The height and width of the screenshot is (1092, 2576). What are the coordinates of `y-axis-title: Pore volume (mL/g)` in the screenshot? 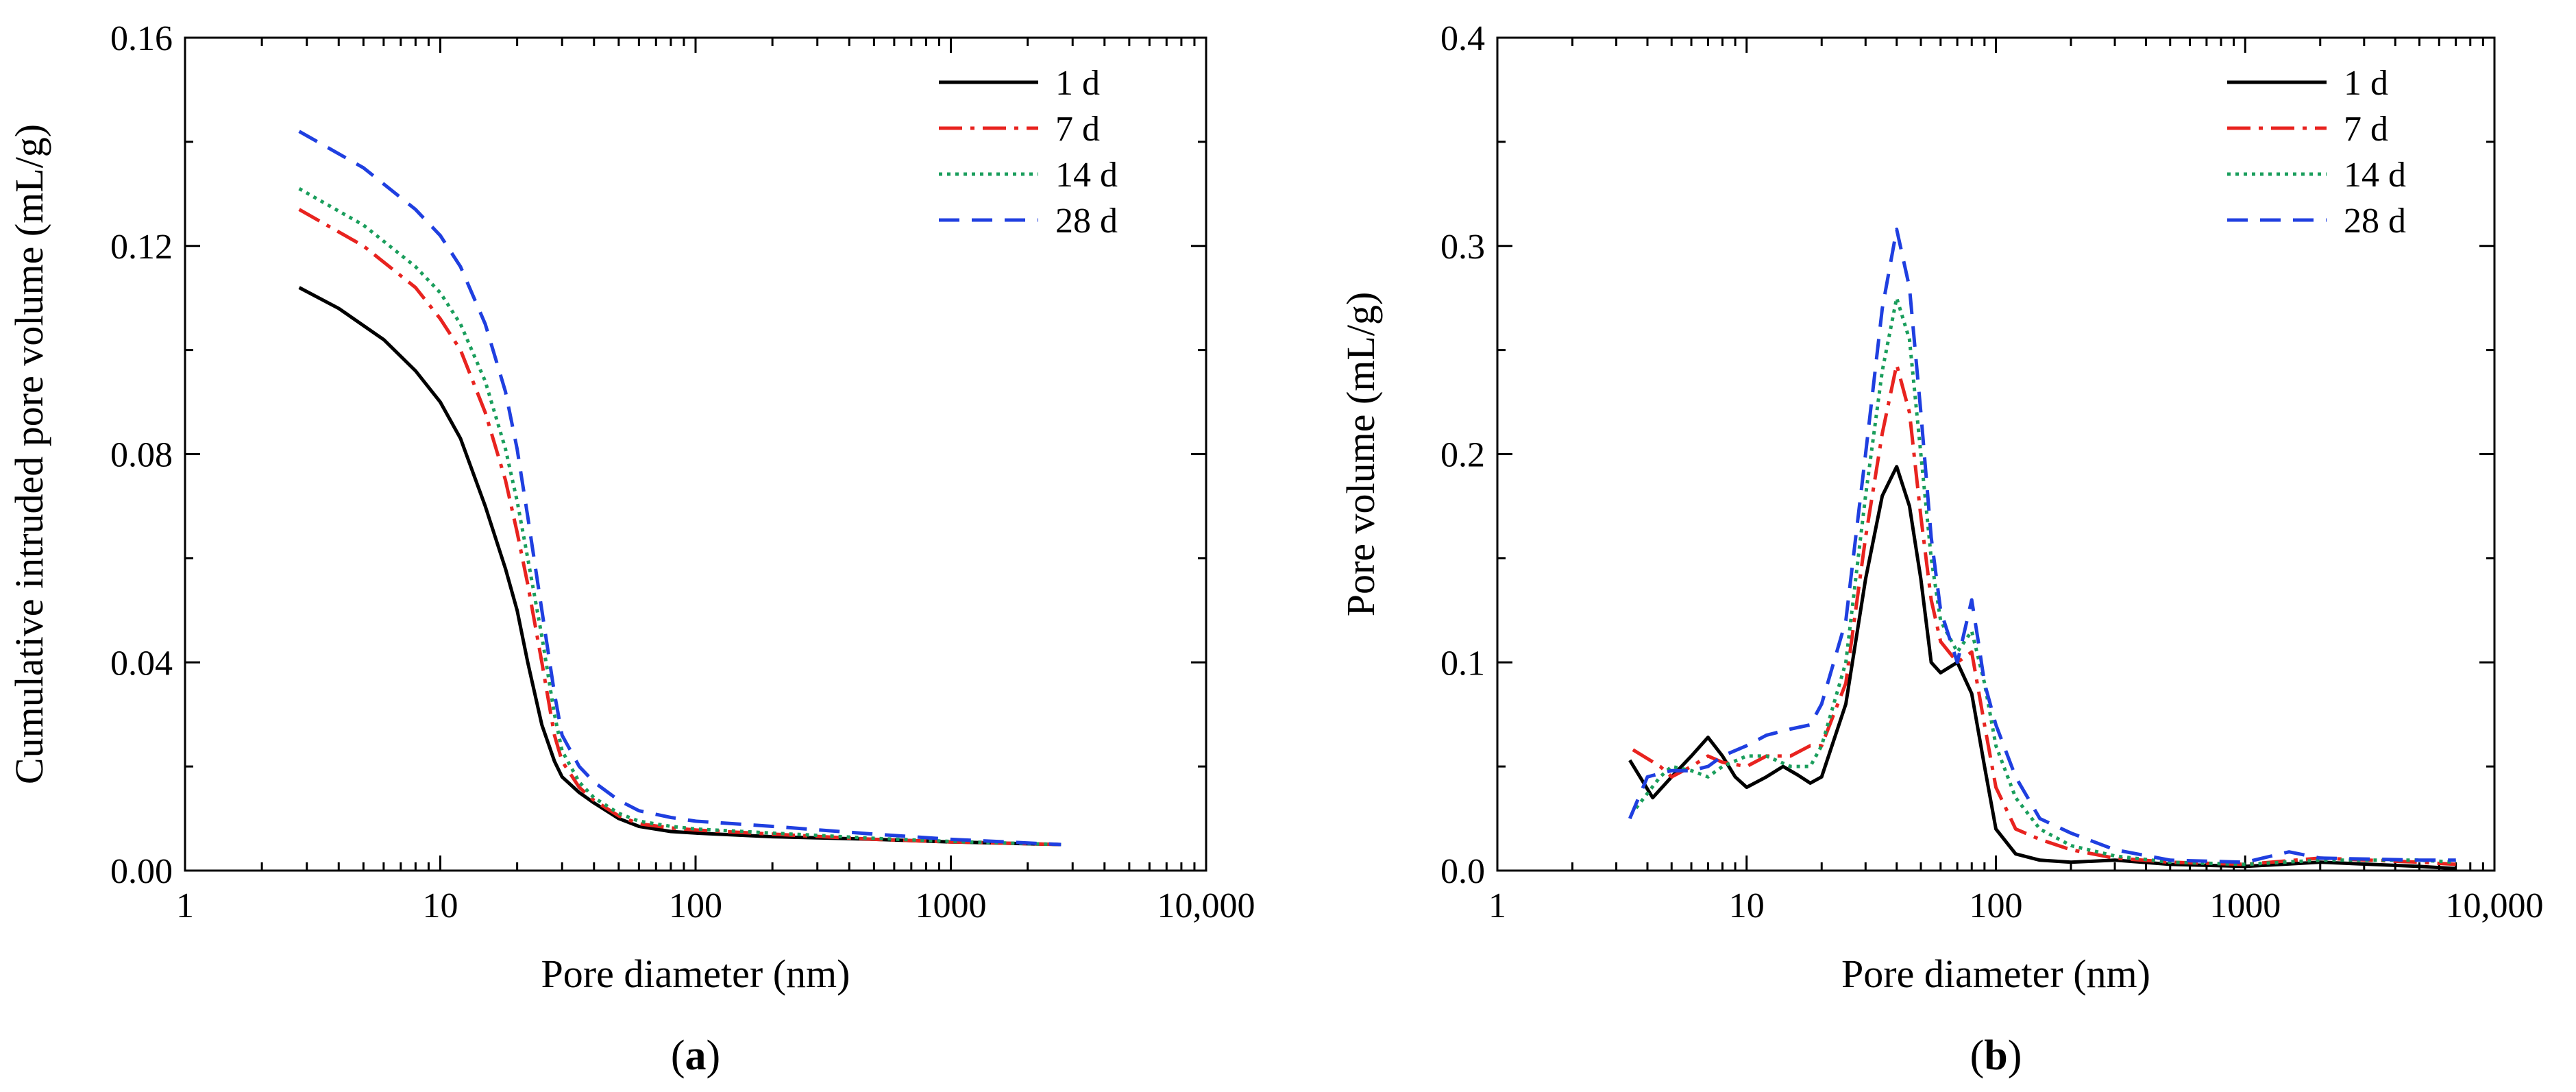 It's located at (1361, 454).